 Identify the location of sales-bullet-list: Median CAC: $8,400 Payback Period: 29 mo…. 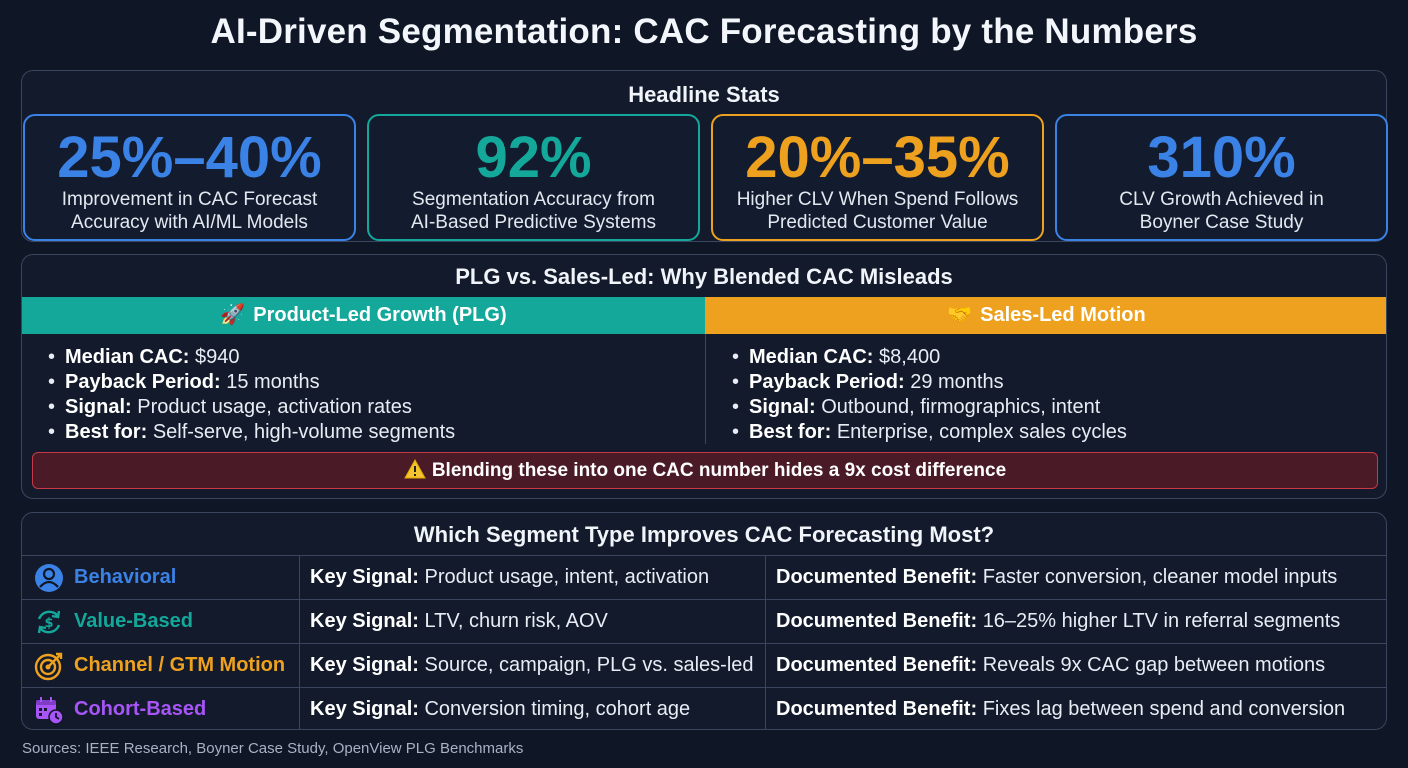
(929, 395).